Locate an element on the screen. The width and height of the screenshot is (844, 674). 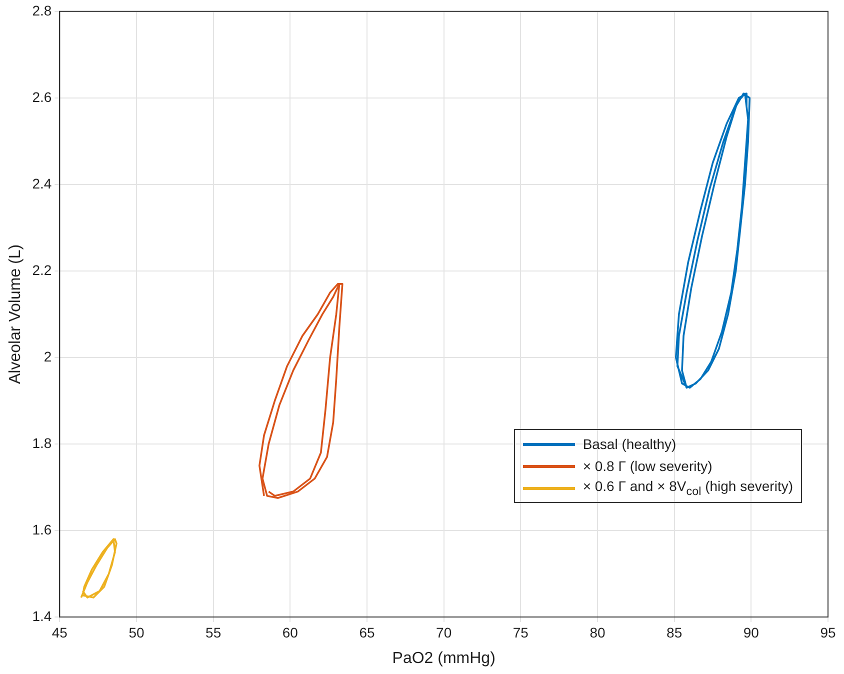
y-tick-label: 1.4 is located at coordinates (42, 616).